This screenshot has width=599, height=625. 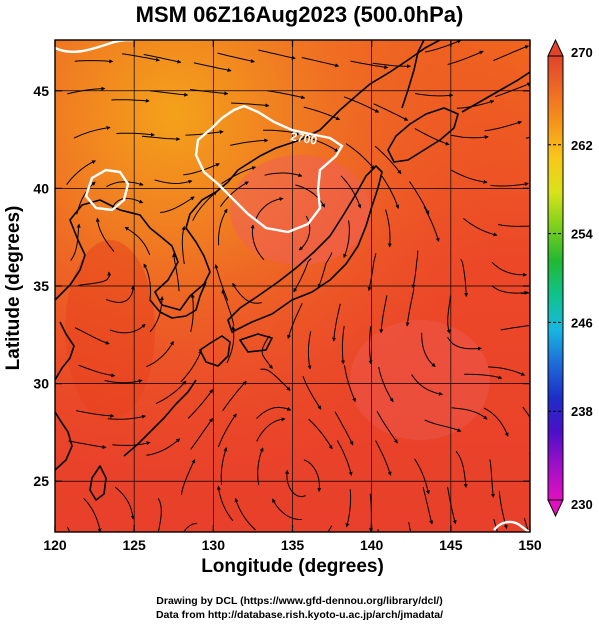 I want to click on x-tick-label: 135, so click(x=293, y=545).